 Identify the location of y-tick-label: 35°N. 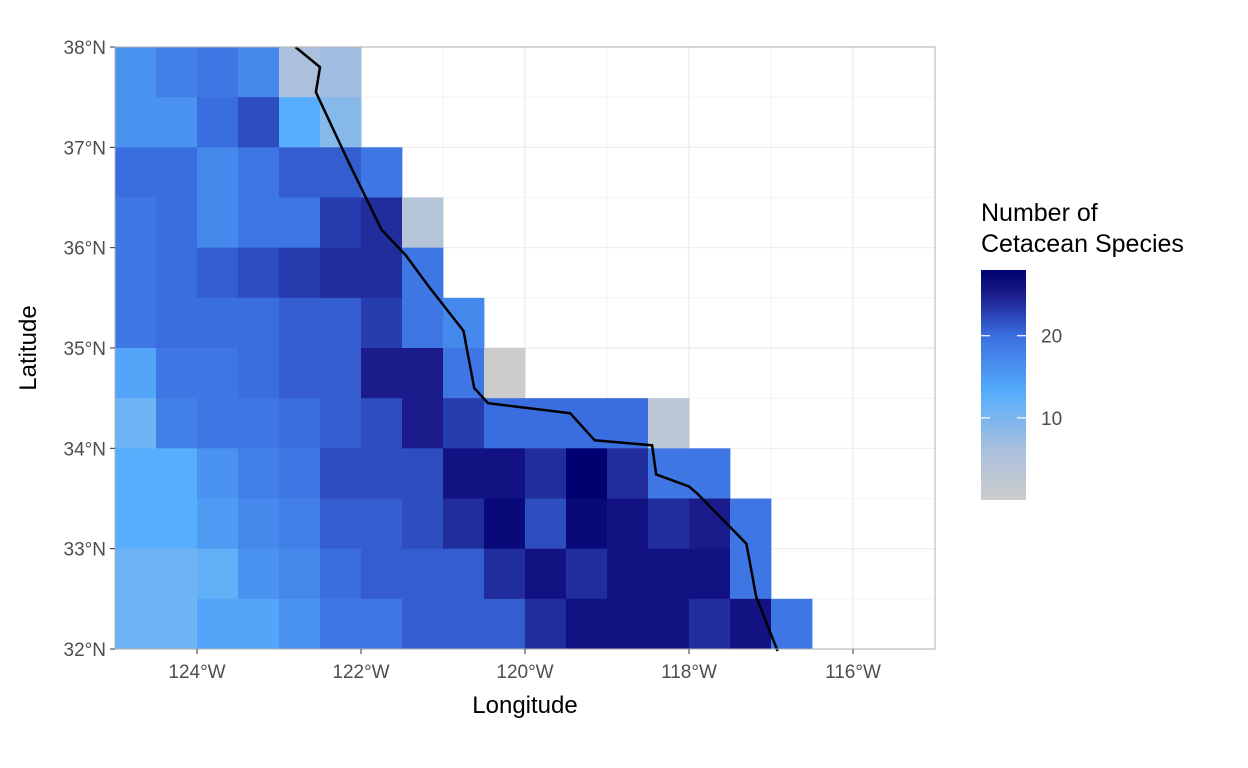
(85, 349).